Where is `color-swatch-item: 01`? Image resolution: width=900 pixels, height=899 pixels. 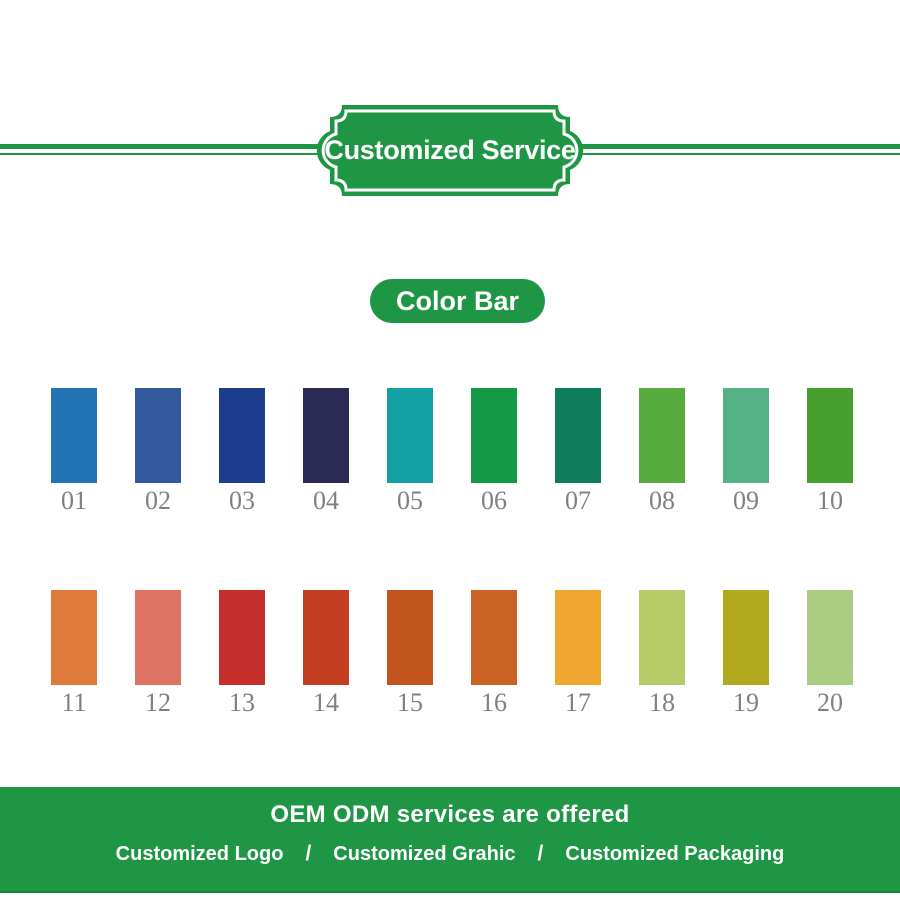
color-swatch-item: 01 is located at coordinates (74, 451).